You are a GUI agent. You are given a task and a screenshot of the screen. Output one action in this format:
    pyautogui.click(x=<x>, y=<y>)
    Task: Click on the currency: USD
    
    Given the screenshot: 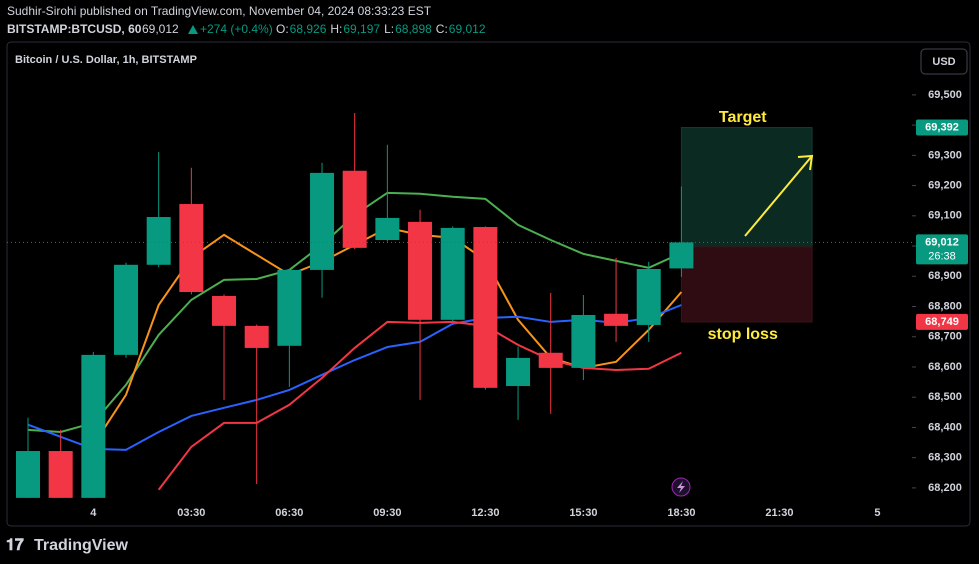 What is the action you would take?
    pyautogui.click(x=943, y=62)
    